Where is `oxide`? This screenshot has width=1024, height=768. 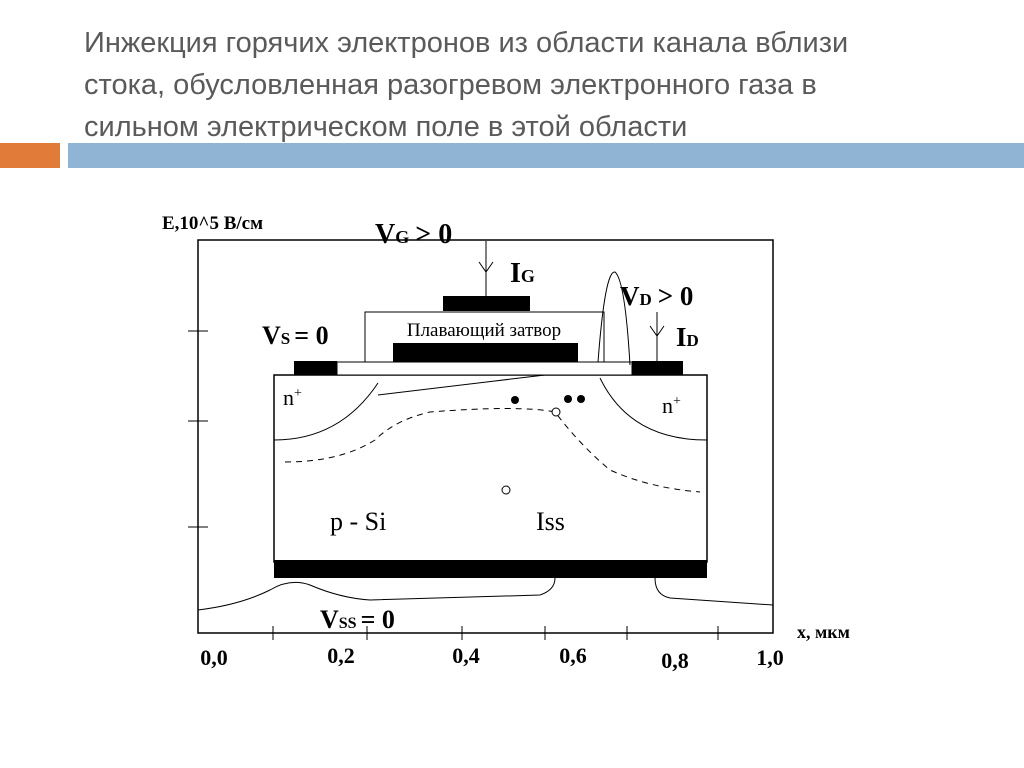
oxide is located at coordinates (484, 368).